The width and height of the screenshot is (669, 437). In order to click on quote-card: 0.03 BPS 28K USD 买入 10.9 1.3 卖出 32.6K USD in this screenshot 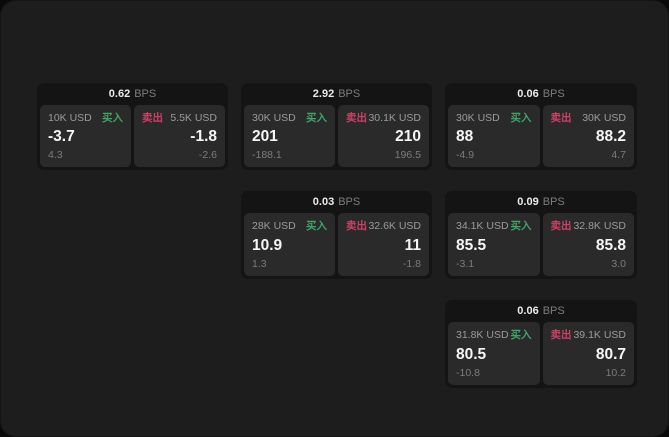, I will do `click(336, 235)`.